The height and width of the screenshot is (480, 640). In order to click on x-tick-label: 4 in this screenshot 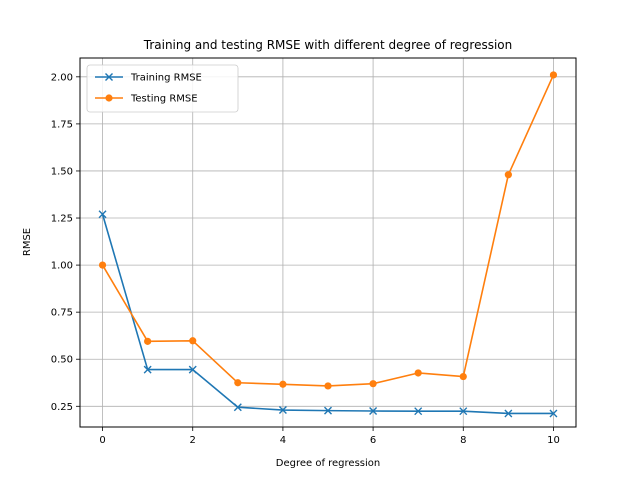, I will do `click(283, 440)`.